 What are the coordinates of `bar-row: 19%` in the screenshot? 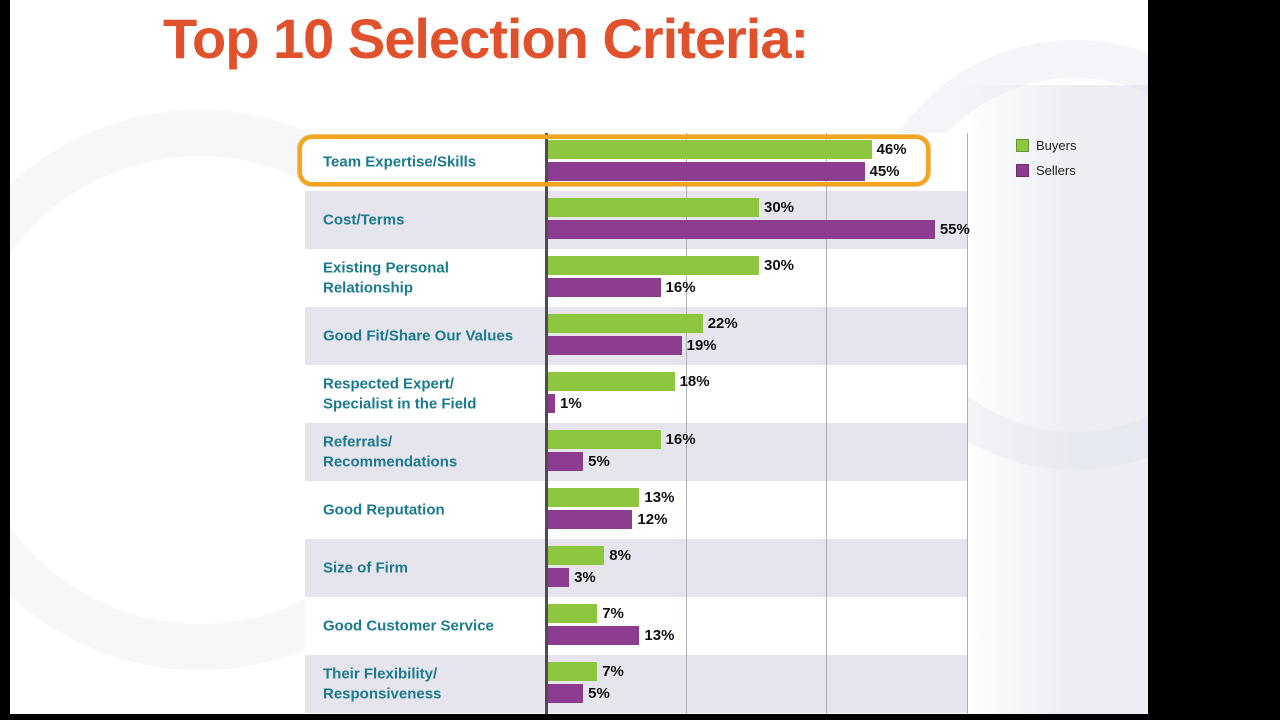 It's located at (643, 345).